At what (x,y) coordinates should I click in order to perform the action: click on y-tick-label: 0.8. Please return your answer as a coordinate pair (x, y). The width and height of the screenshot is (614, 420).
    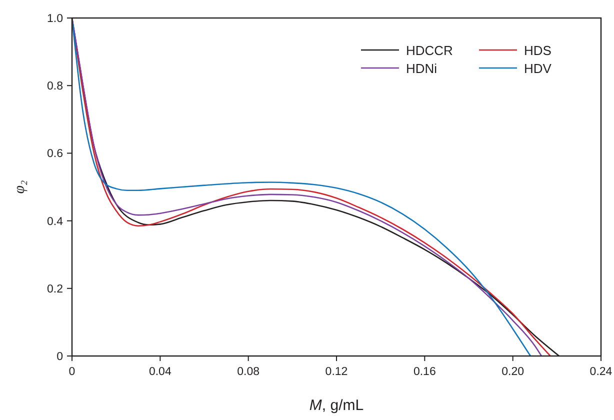
    Looking at the image, I should click on (55, 86).